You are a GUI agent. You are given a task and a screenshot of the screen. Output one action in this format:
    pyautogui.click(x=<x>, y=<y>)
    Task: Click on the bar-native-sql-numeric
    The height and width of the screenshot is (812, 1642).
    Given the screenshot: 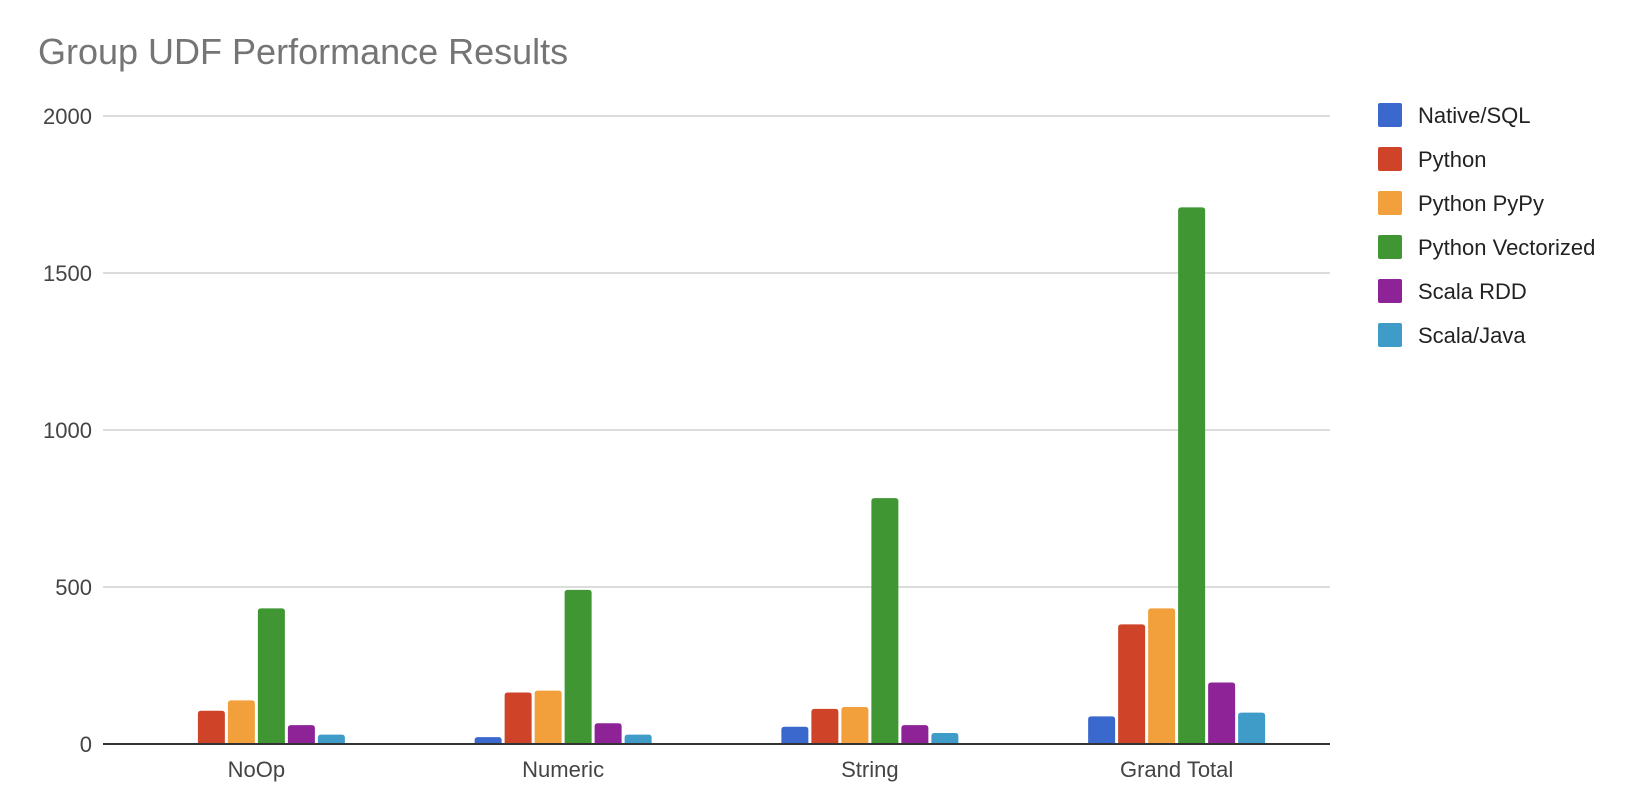 What is the action you would take?
    pyautogui.click(x=488, y=740)
    